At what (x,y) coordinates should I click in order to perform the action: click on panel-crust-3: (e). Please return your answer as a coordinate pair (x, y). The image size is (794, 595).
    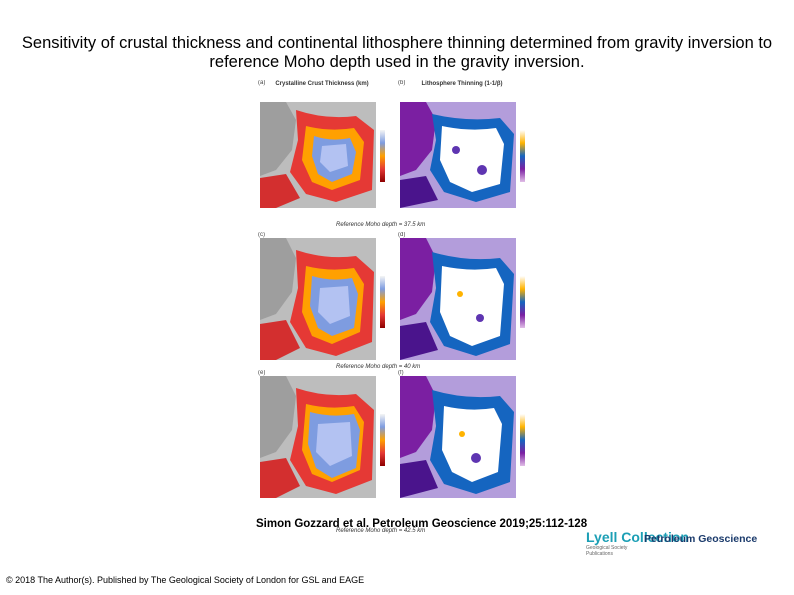
    Looking at the image, I should click on (316, 437).